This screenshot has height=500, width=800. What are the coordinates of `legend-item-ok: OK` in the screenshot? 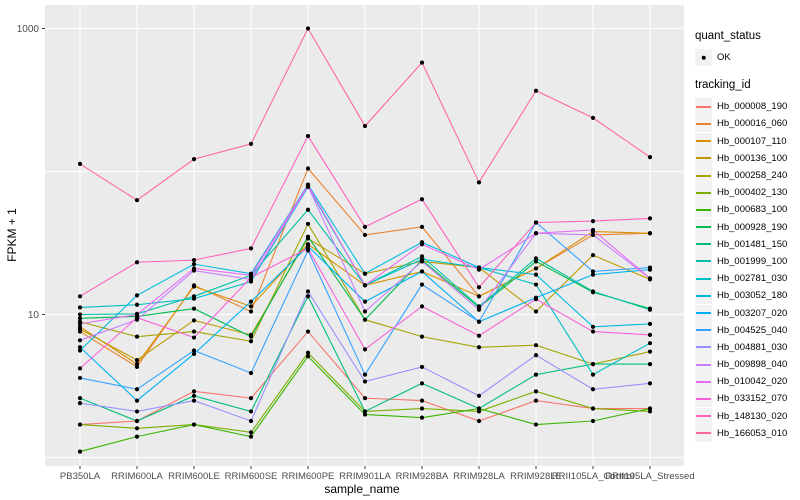 It's located at (747, 58).